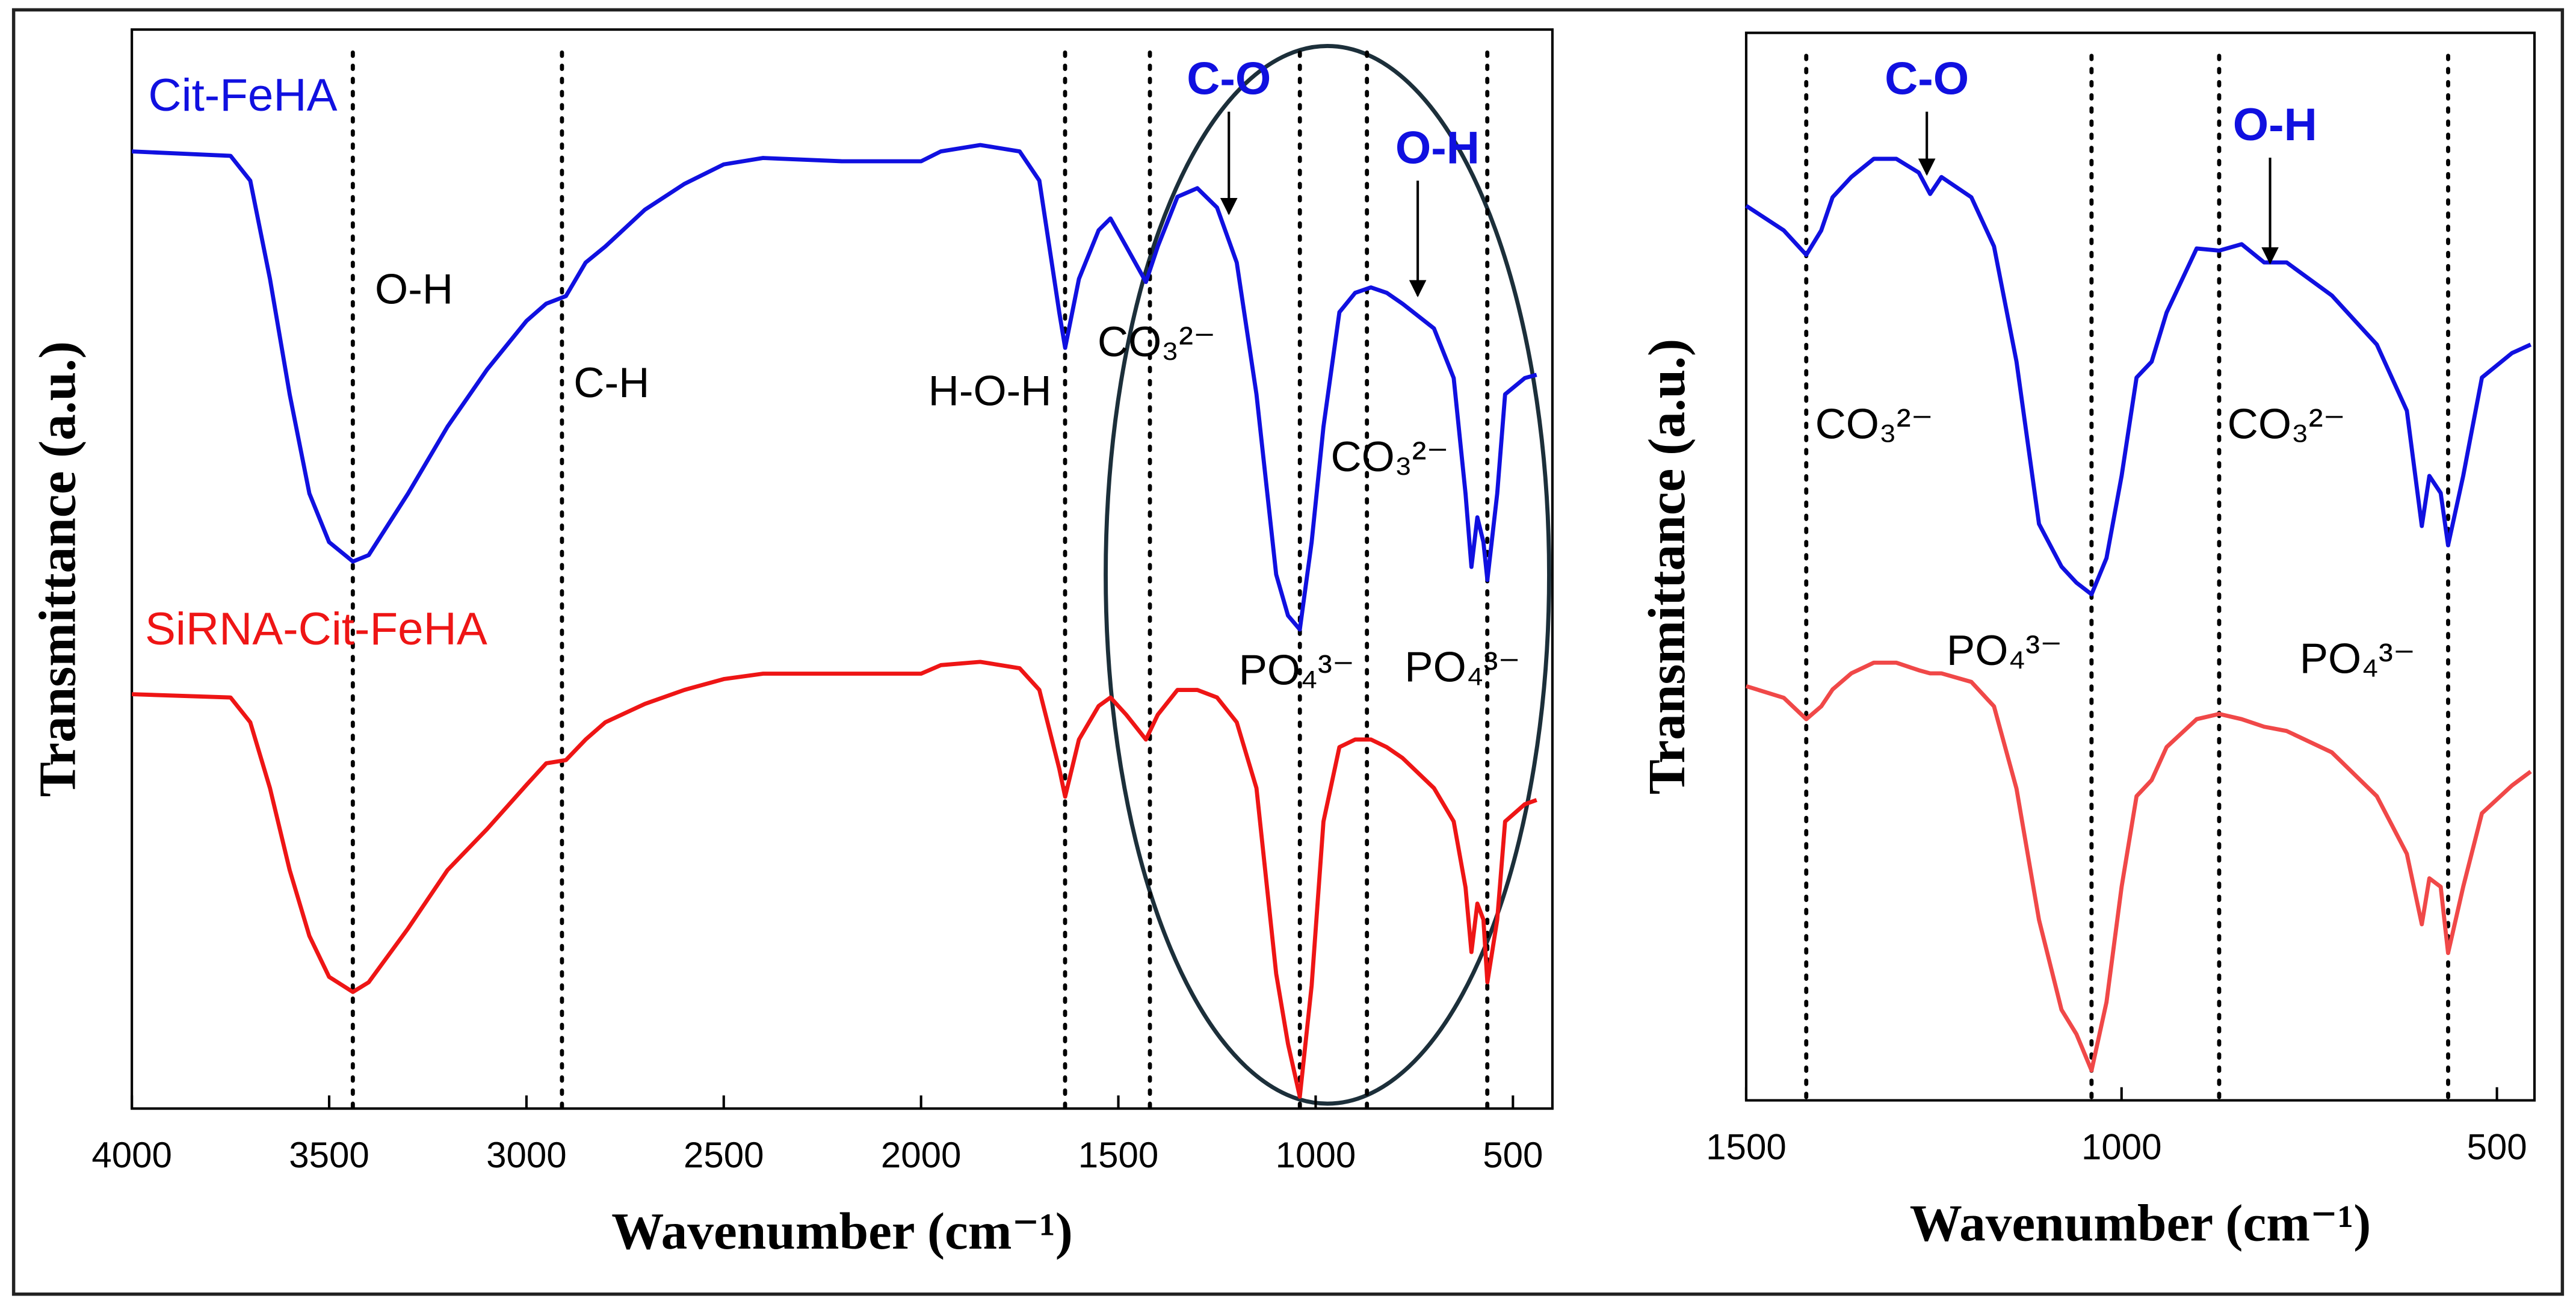  What do you see at coordinates (316, 629) in the screenshot?
I see `series-label: SiRNA-Cit-FeHA` at bounding box center [316, 629].